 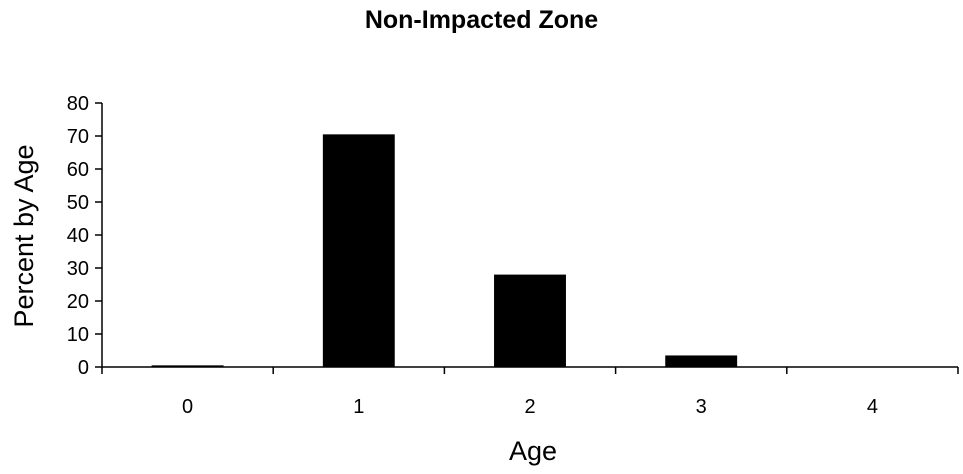 I want to click on x-tick-label: 1, so click(x=358, y=407).